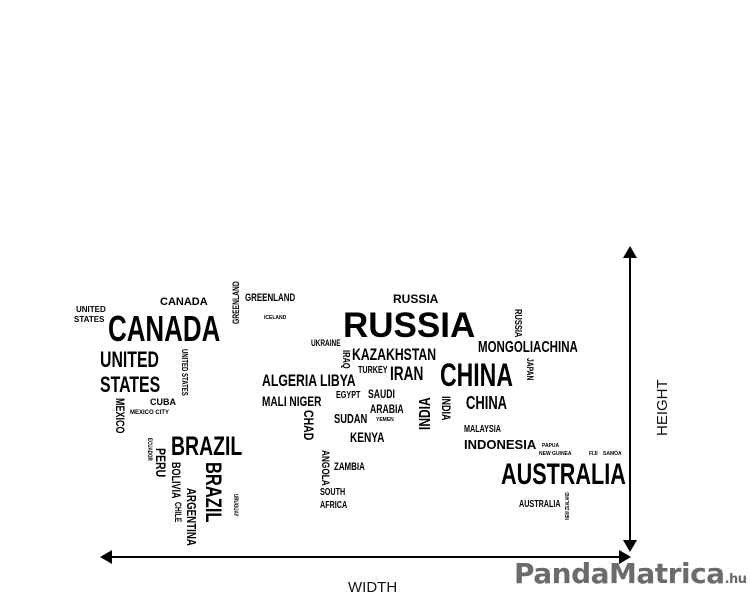 This screenshot has height=600, width=750. I want to click on map-label: PAPUA, so click(551, 446).